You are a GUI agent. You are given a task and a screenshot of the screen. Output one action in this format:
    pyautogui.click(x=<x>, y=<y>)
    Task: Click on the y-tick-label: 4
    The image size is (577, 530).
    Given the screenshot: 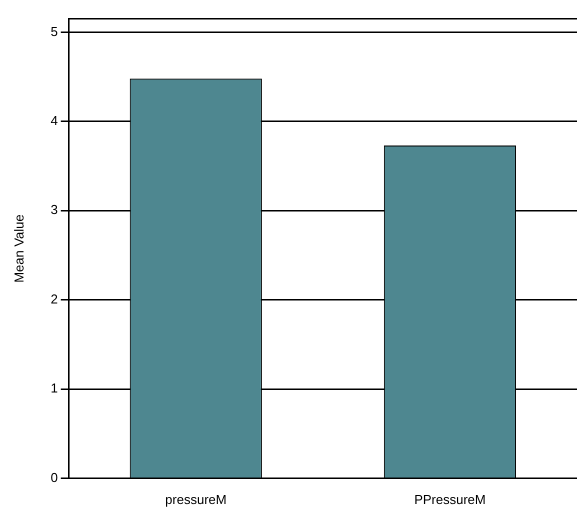 What is the action you would take?
    pyautogui.click(x=54, y=120)
    